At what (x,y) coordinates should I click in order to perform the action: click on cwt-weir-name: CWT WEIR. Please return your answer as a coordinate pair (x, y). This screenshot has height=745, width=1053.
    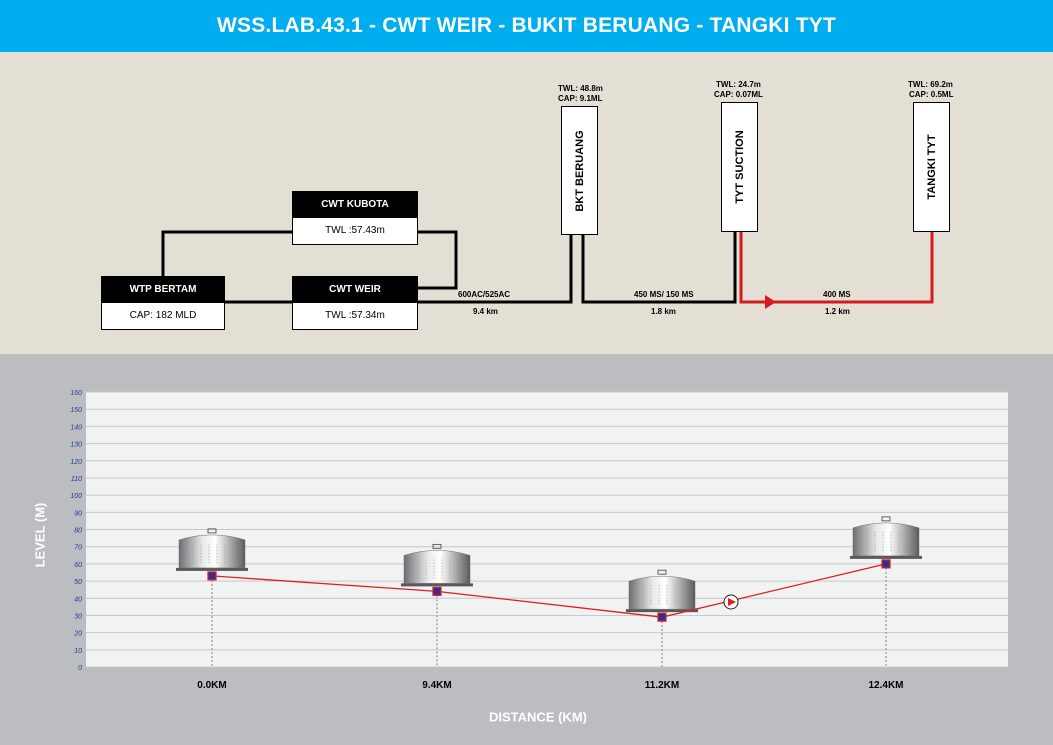
    Looking at the image, I should click on (355, 290).